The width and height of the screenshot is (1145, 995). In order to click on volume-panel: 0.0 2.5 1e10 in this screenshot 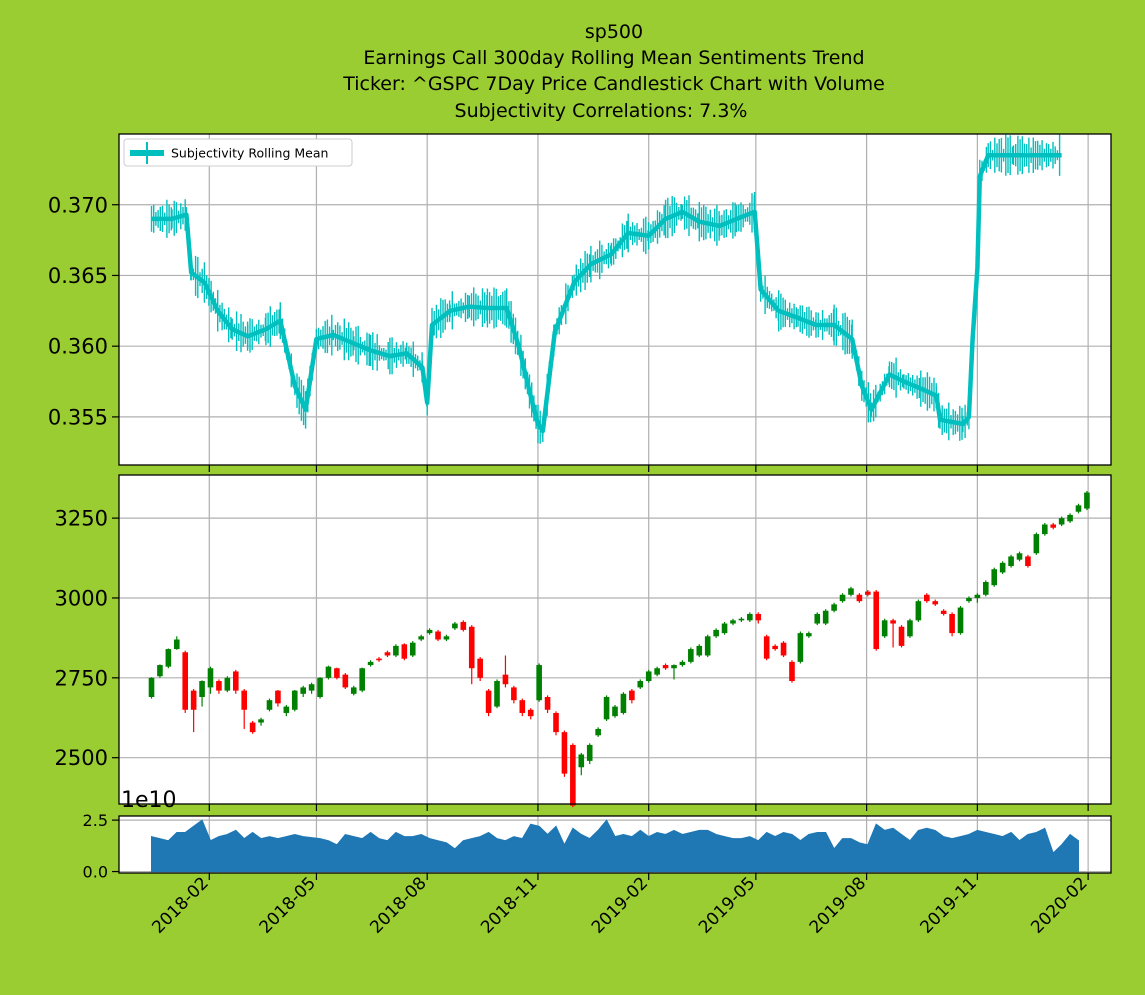, I will do `click(597, 834)`.